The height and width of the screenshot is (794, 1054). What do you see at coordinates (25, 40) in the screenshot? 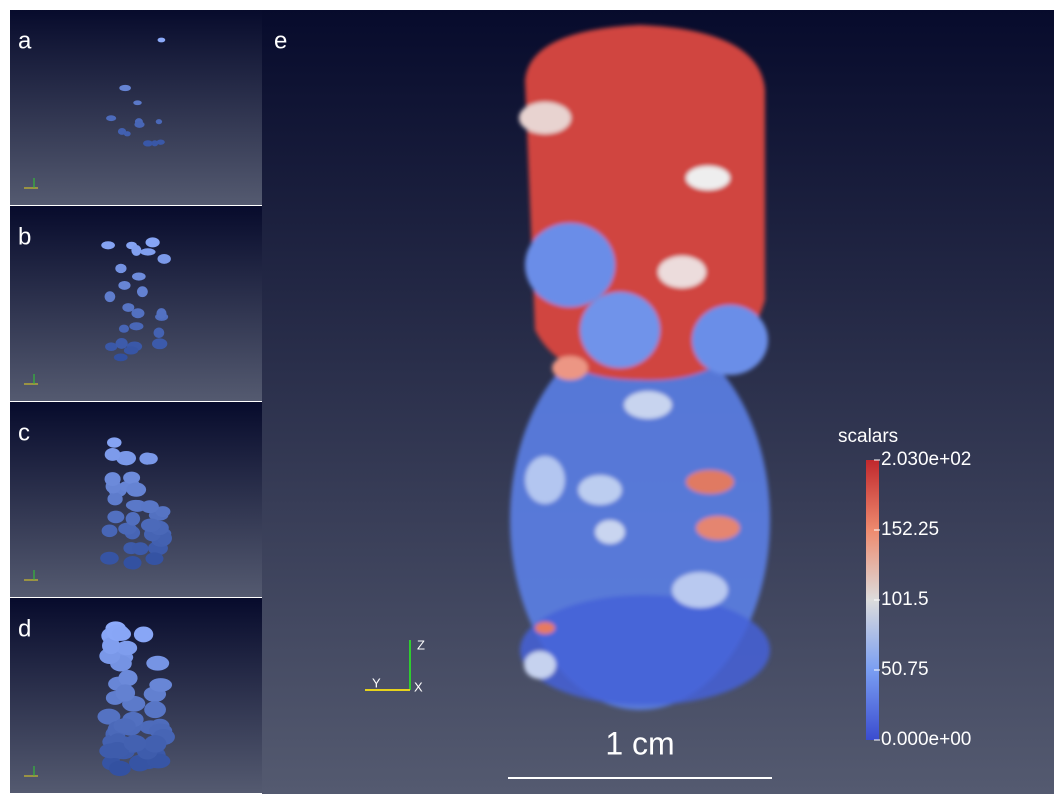
I see `panel-label: a` at bounding box center [25, 40].